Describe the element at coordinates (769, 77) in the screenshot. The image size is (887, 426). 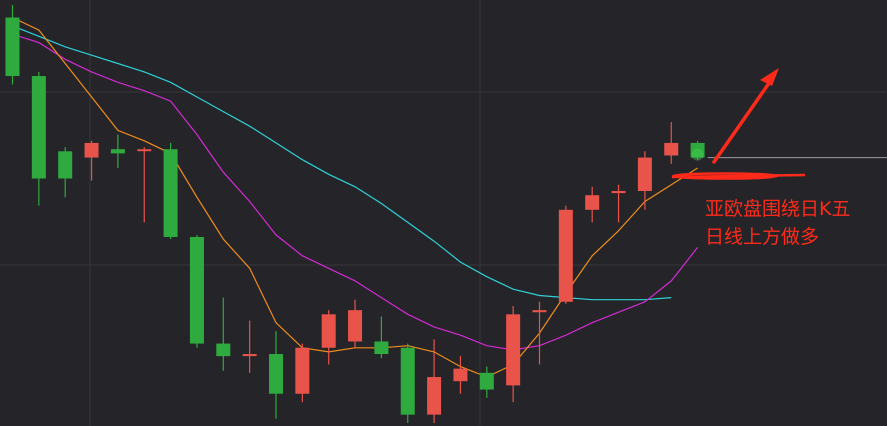
I see `trend-arrow-head` at that location.